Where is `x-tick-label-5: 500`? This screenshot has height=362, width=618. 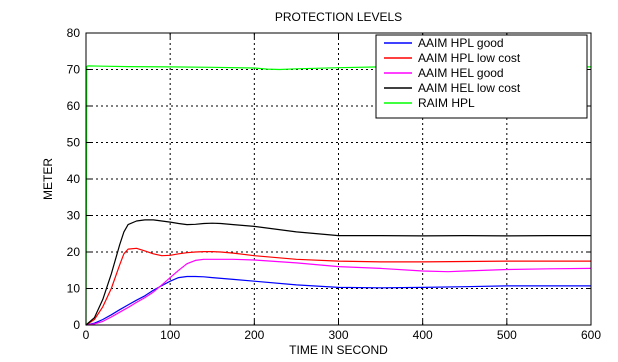 x-tick-label-5: 500 is located at coordinates (507, 335).